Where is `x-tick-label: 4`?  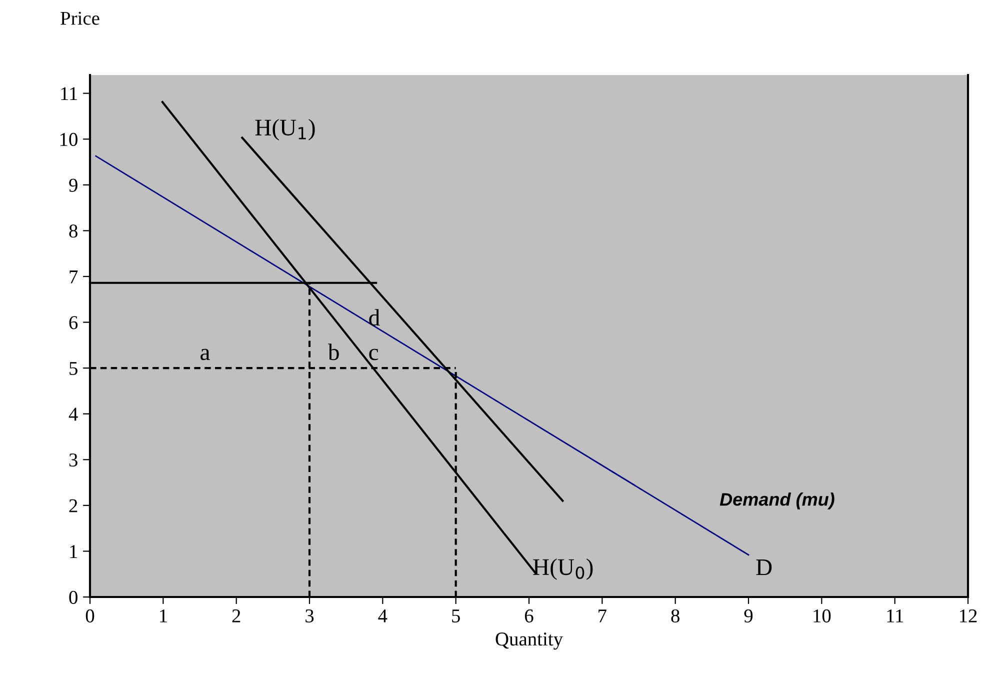
x-tick-label: 4 is located at coordinates (383, 616).